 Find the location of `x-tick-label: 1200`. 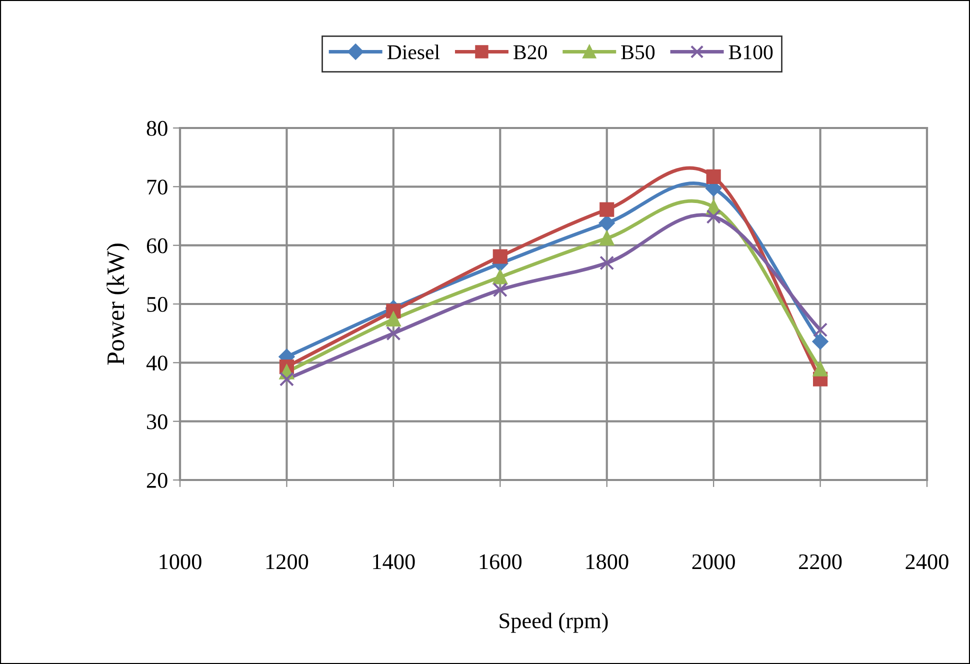

x-tick-label: 1200 is located at coordinates (287, 562).